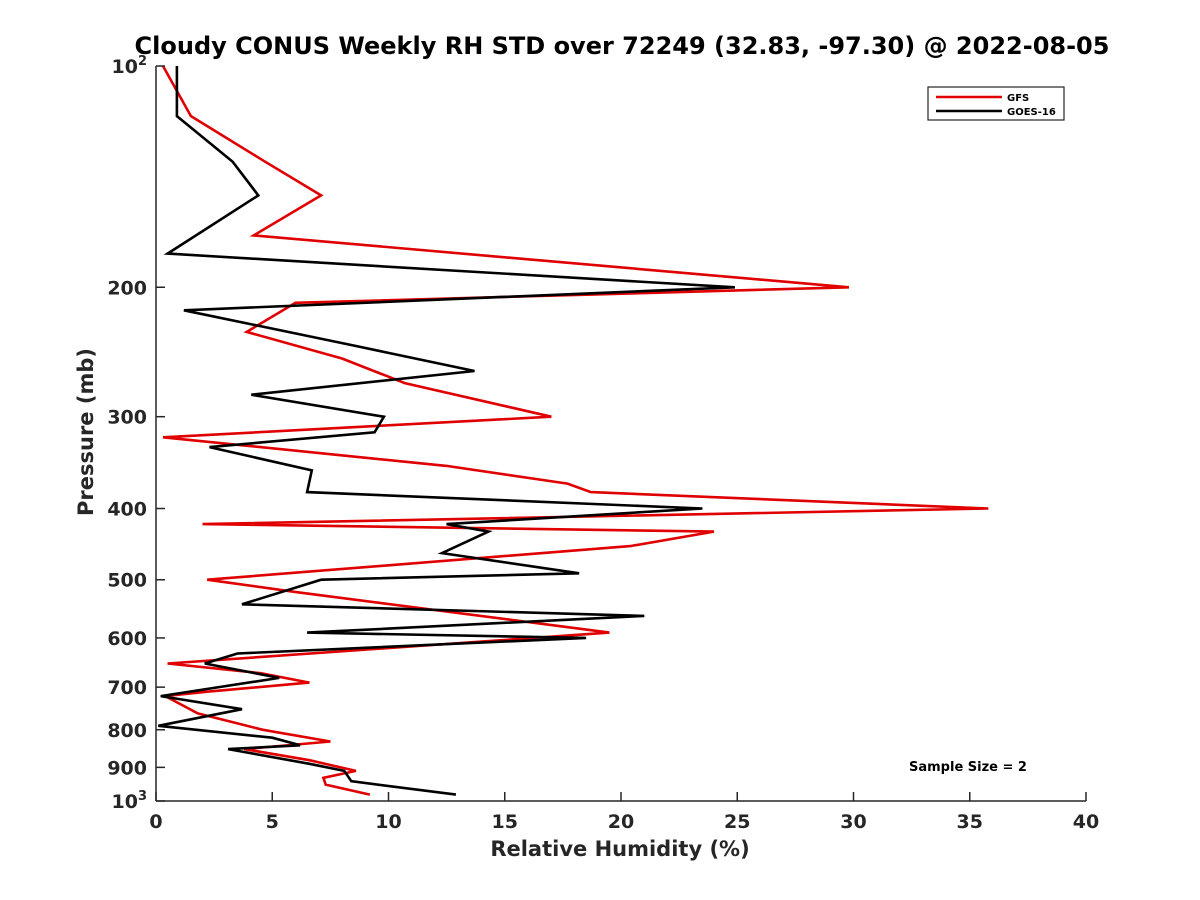 The image size is (1200, 900). Describe the element at coordinates (1018, 98) in the screenshot. I see `legend-label: GFS` at that location.